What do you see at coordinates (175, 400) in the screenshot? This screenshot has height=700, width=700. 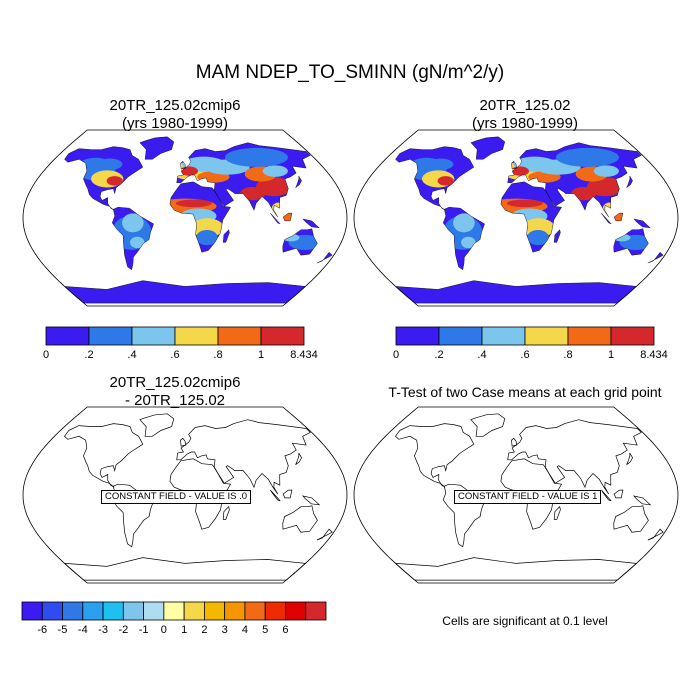 I see `panel-title-line2: - 20TR_125.02` at bounding box center [175, 400].